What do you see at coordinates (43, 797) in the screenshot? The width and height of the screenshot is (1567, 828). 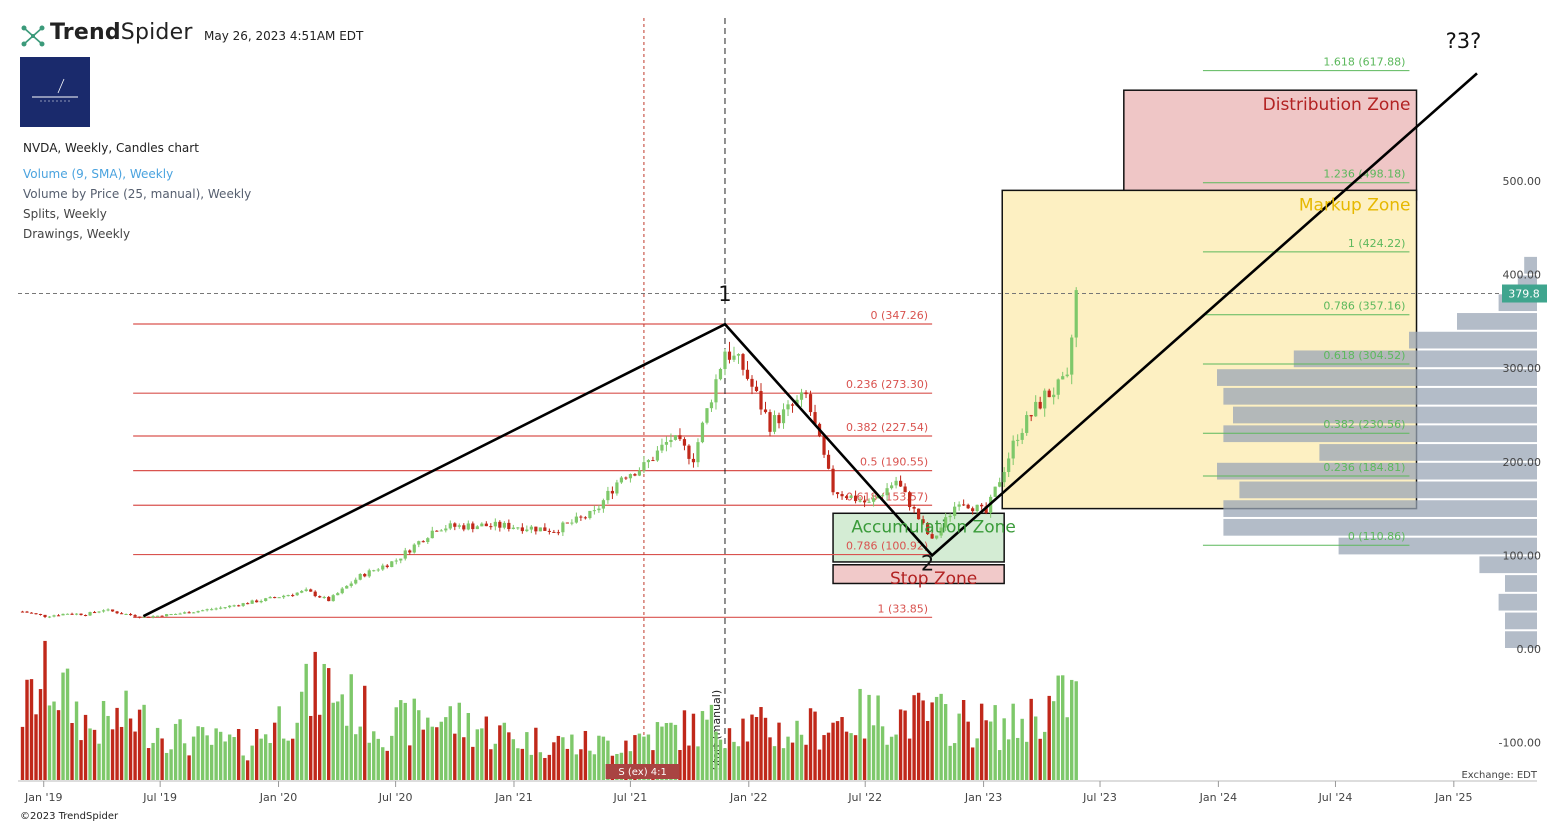 I see `x-axis-tick-label: Jan '19` at bounding box center [43, 797].